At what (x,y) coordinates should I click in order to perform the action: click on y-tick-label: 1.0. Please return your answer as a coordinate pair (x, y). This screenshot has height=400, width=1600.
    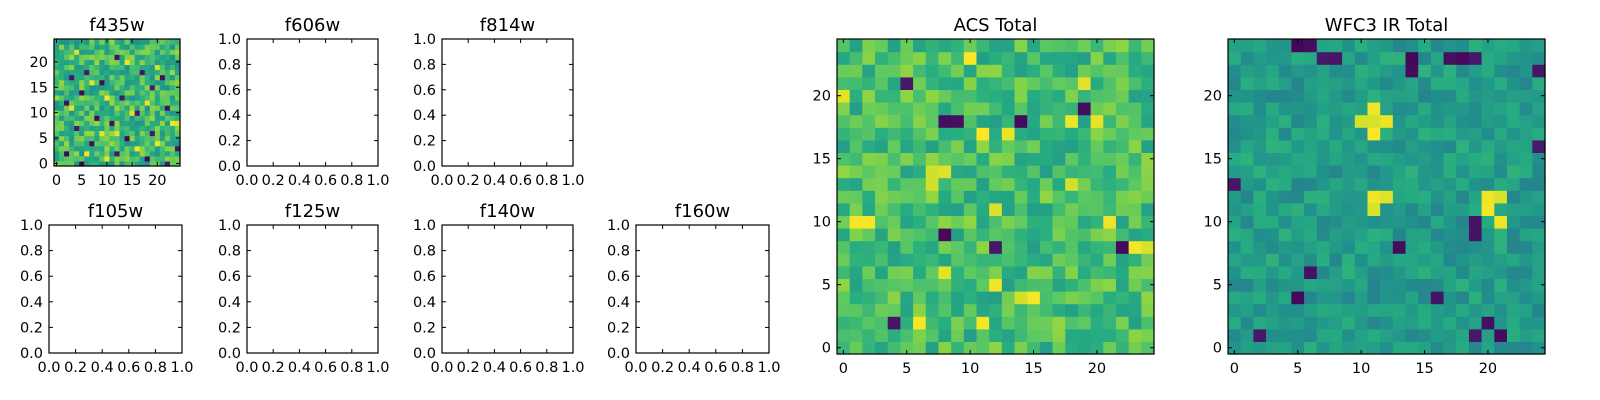
    Looking at the image, I should click on (229, 40).